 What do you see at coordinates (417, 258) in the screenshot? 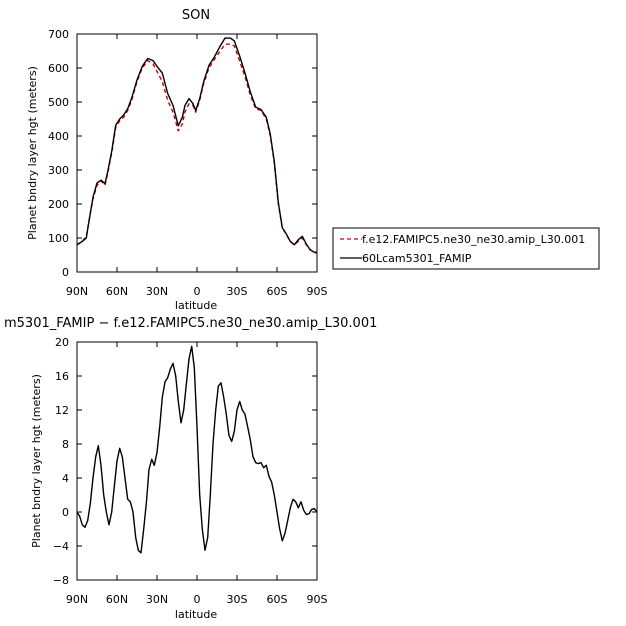
I see `legend-label: 60Lcam5301_FAMIP` at bounding box center [417, 258].